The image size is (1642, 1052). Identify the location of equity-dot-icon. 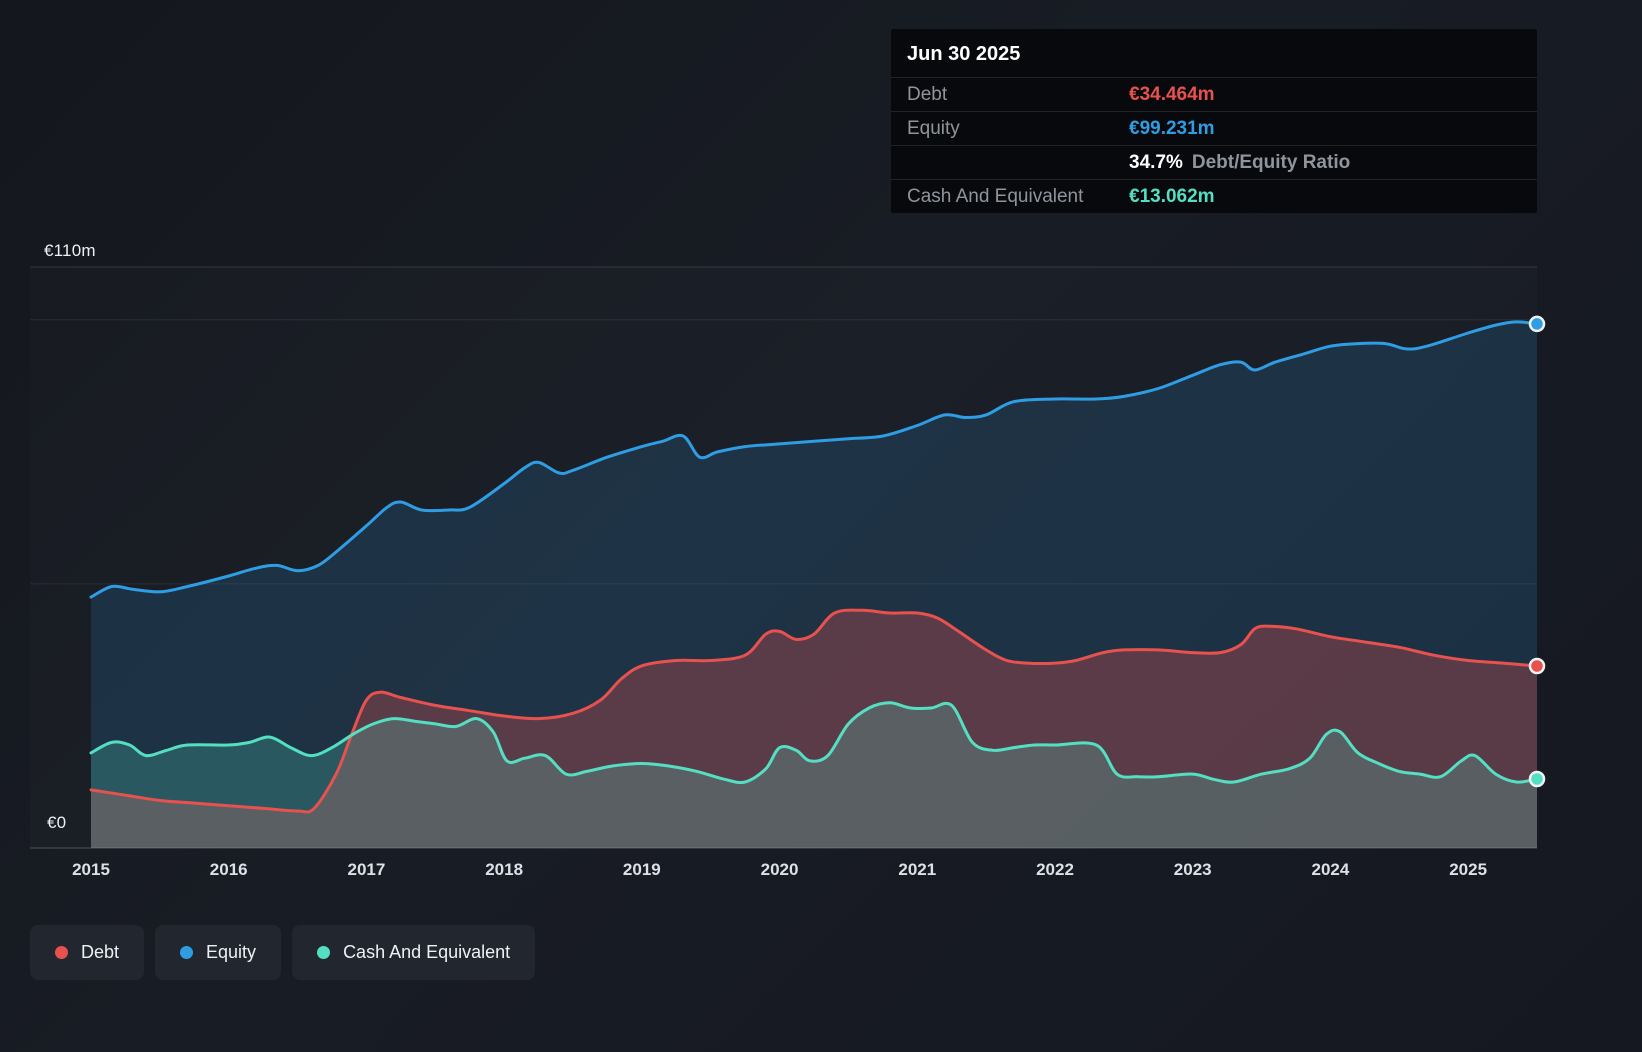
(187, 952).